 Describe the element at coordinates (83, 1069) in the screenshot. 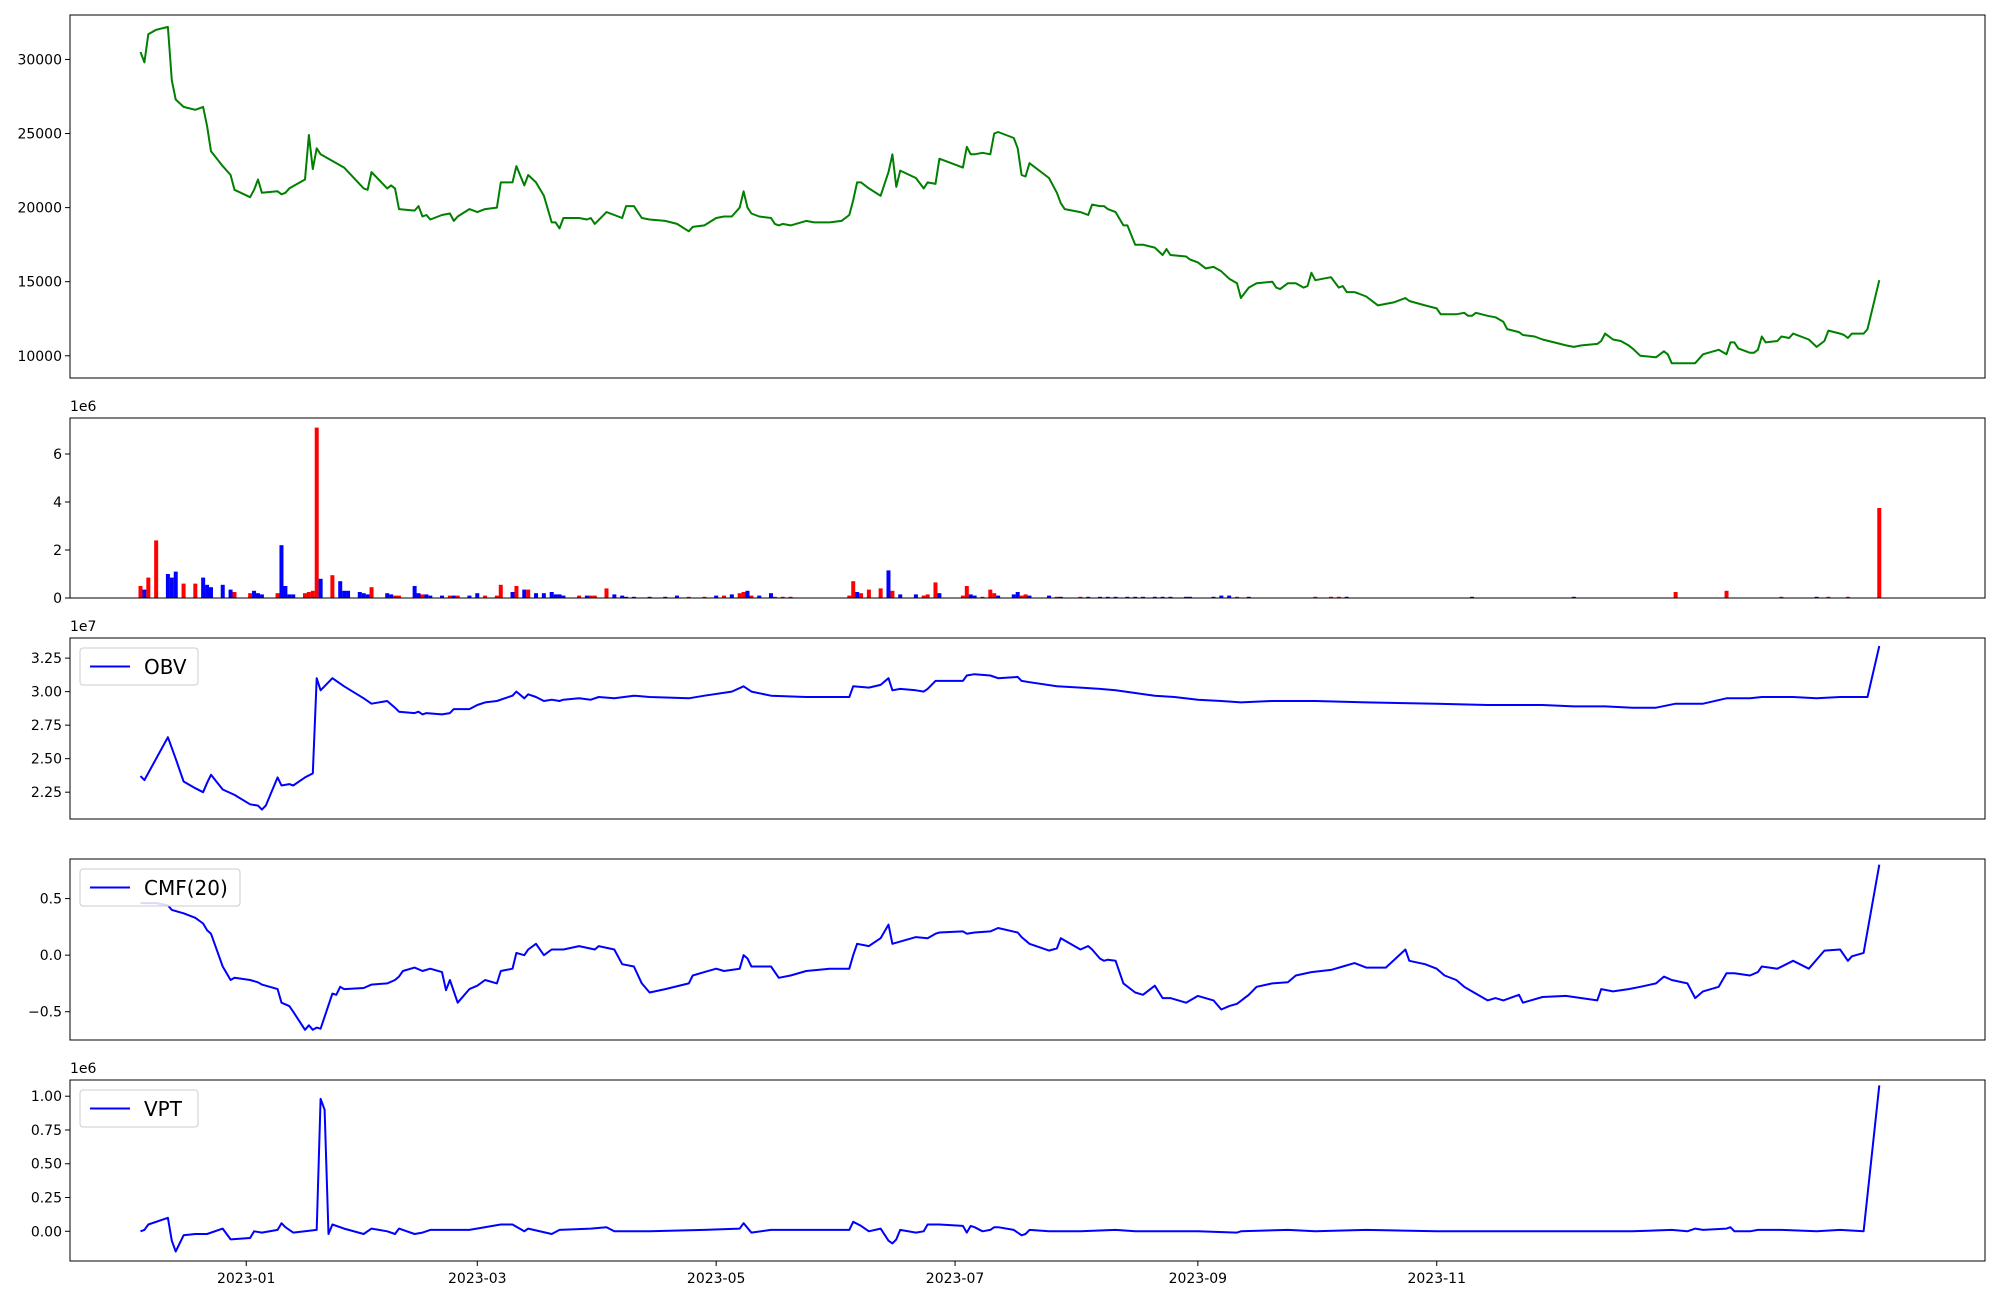

I see `scale-label: 1e6` at that location.